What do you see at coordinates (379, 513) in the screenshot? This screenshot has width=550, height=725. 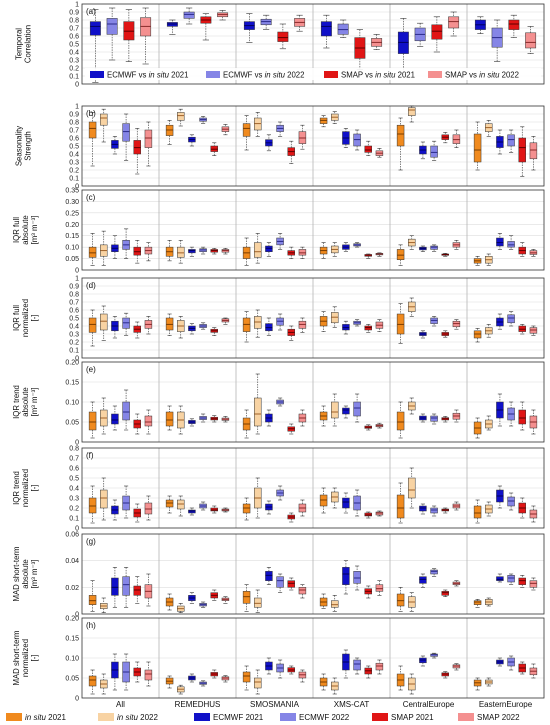 I see `box-xms-cat-smap-2022` at bounding box center [379, 513].